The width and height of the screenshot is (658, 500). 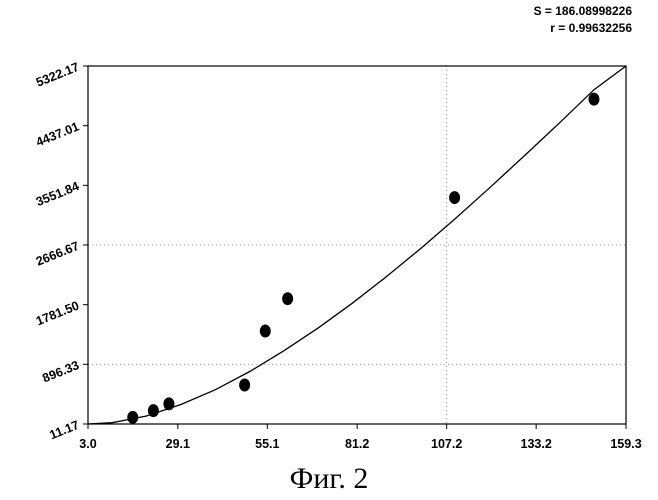 What do you see at coordinates (57, 254) in the screenshot?
I see `y-tick-label: 2666.67` at bounding box center [57, 254].